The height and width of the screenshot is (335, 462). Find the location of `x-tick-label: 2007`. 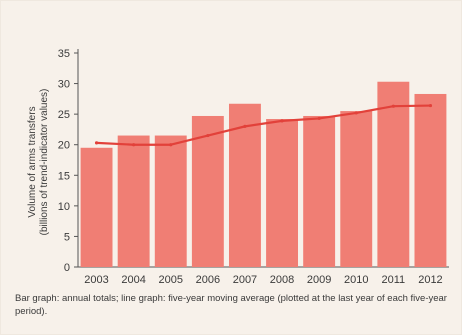

x-tick-label: 2007 is located at coordinates (245, 280).